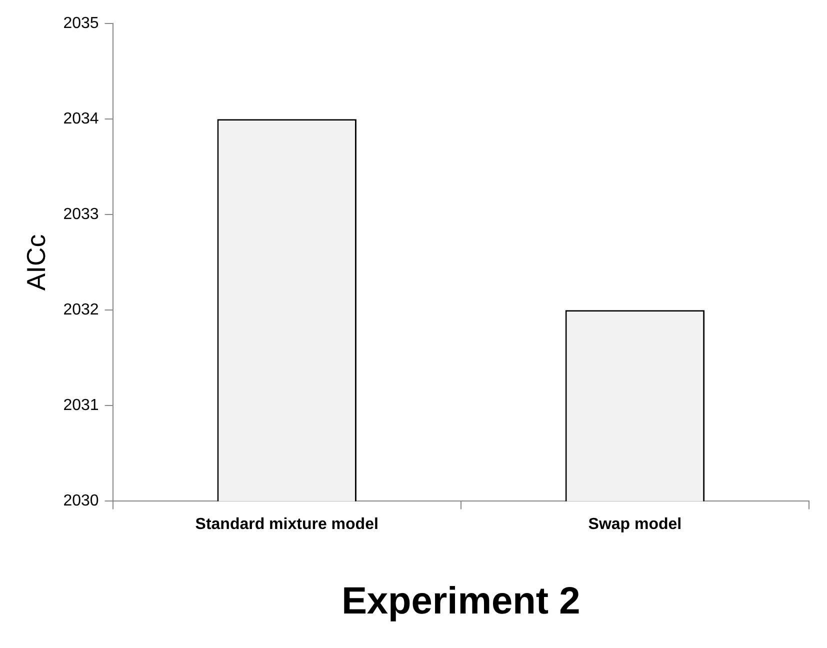  I want to click on y-tick-label: 2032, so click(81, 310).